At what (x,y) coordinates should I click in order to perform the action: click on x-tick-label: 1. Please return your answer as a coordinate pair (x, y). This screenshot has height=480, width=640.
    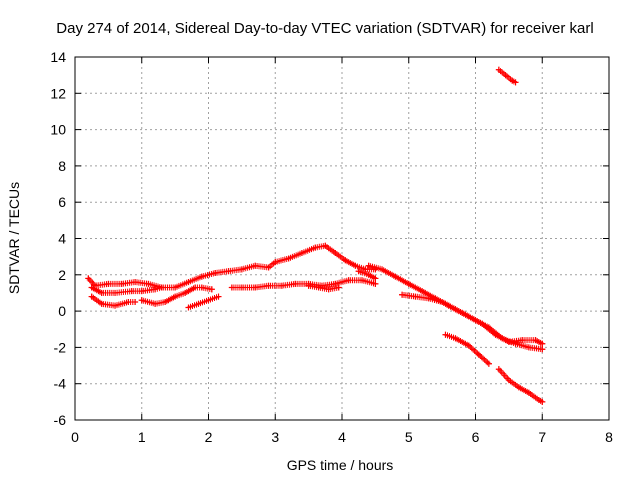
    Looking at the image, I should click on (142, 437).